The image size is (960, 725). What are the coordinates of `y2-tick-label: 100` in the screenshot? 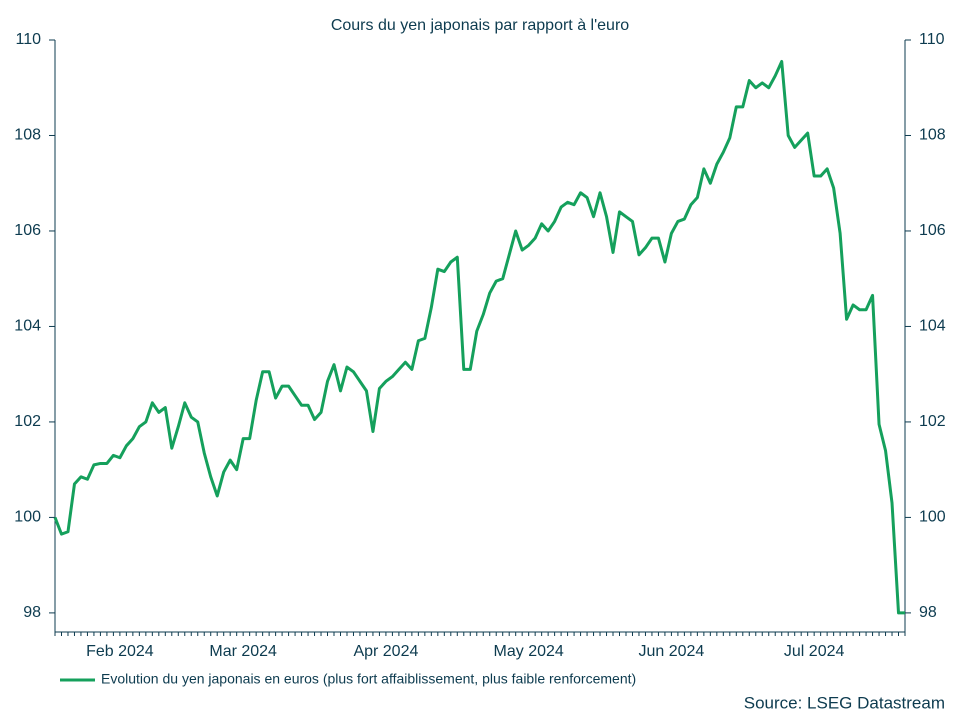 It's located at (932, 517).